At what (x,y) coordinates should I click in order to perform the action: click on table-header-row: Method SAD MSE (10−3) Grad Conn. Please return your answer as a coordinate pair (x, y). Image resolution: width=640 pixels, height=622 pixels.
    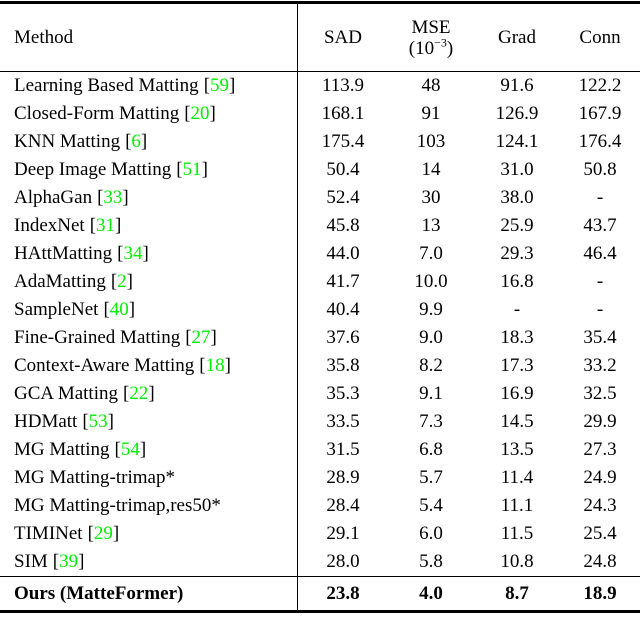
    Looking at the image, I should click on (320, 38).